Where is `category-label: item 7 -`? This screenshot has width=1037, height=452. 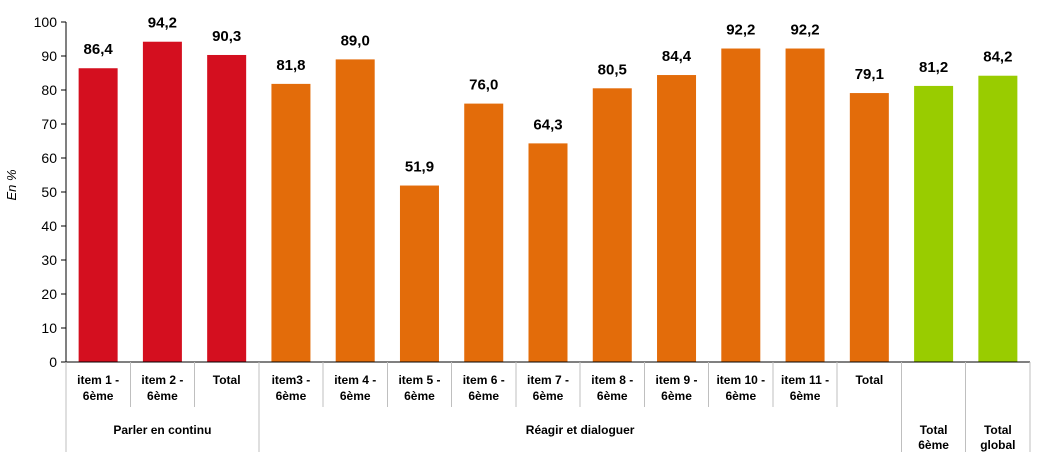
category-label: item 7 - is located at coordinates (548, 380).